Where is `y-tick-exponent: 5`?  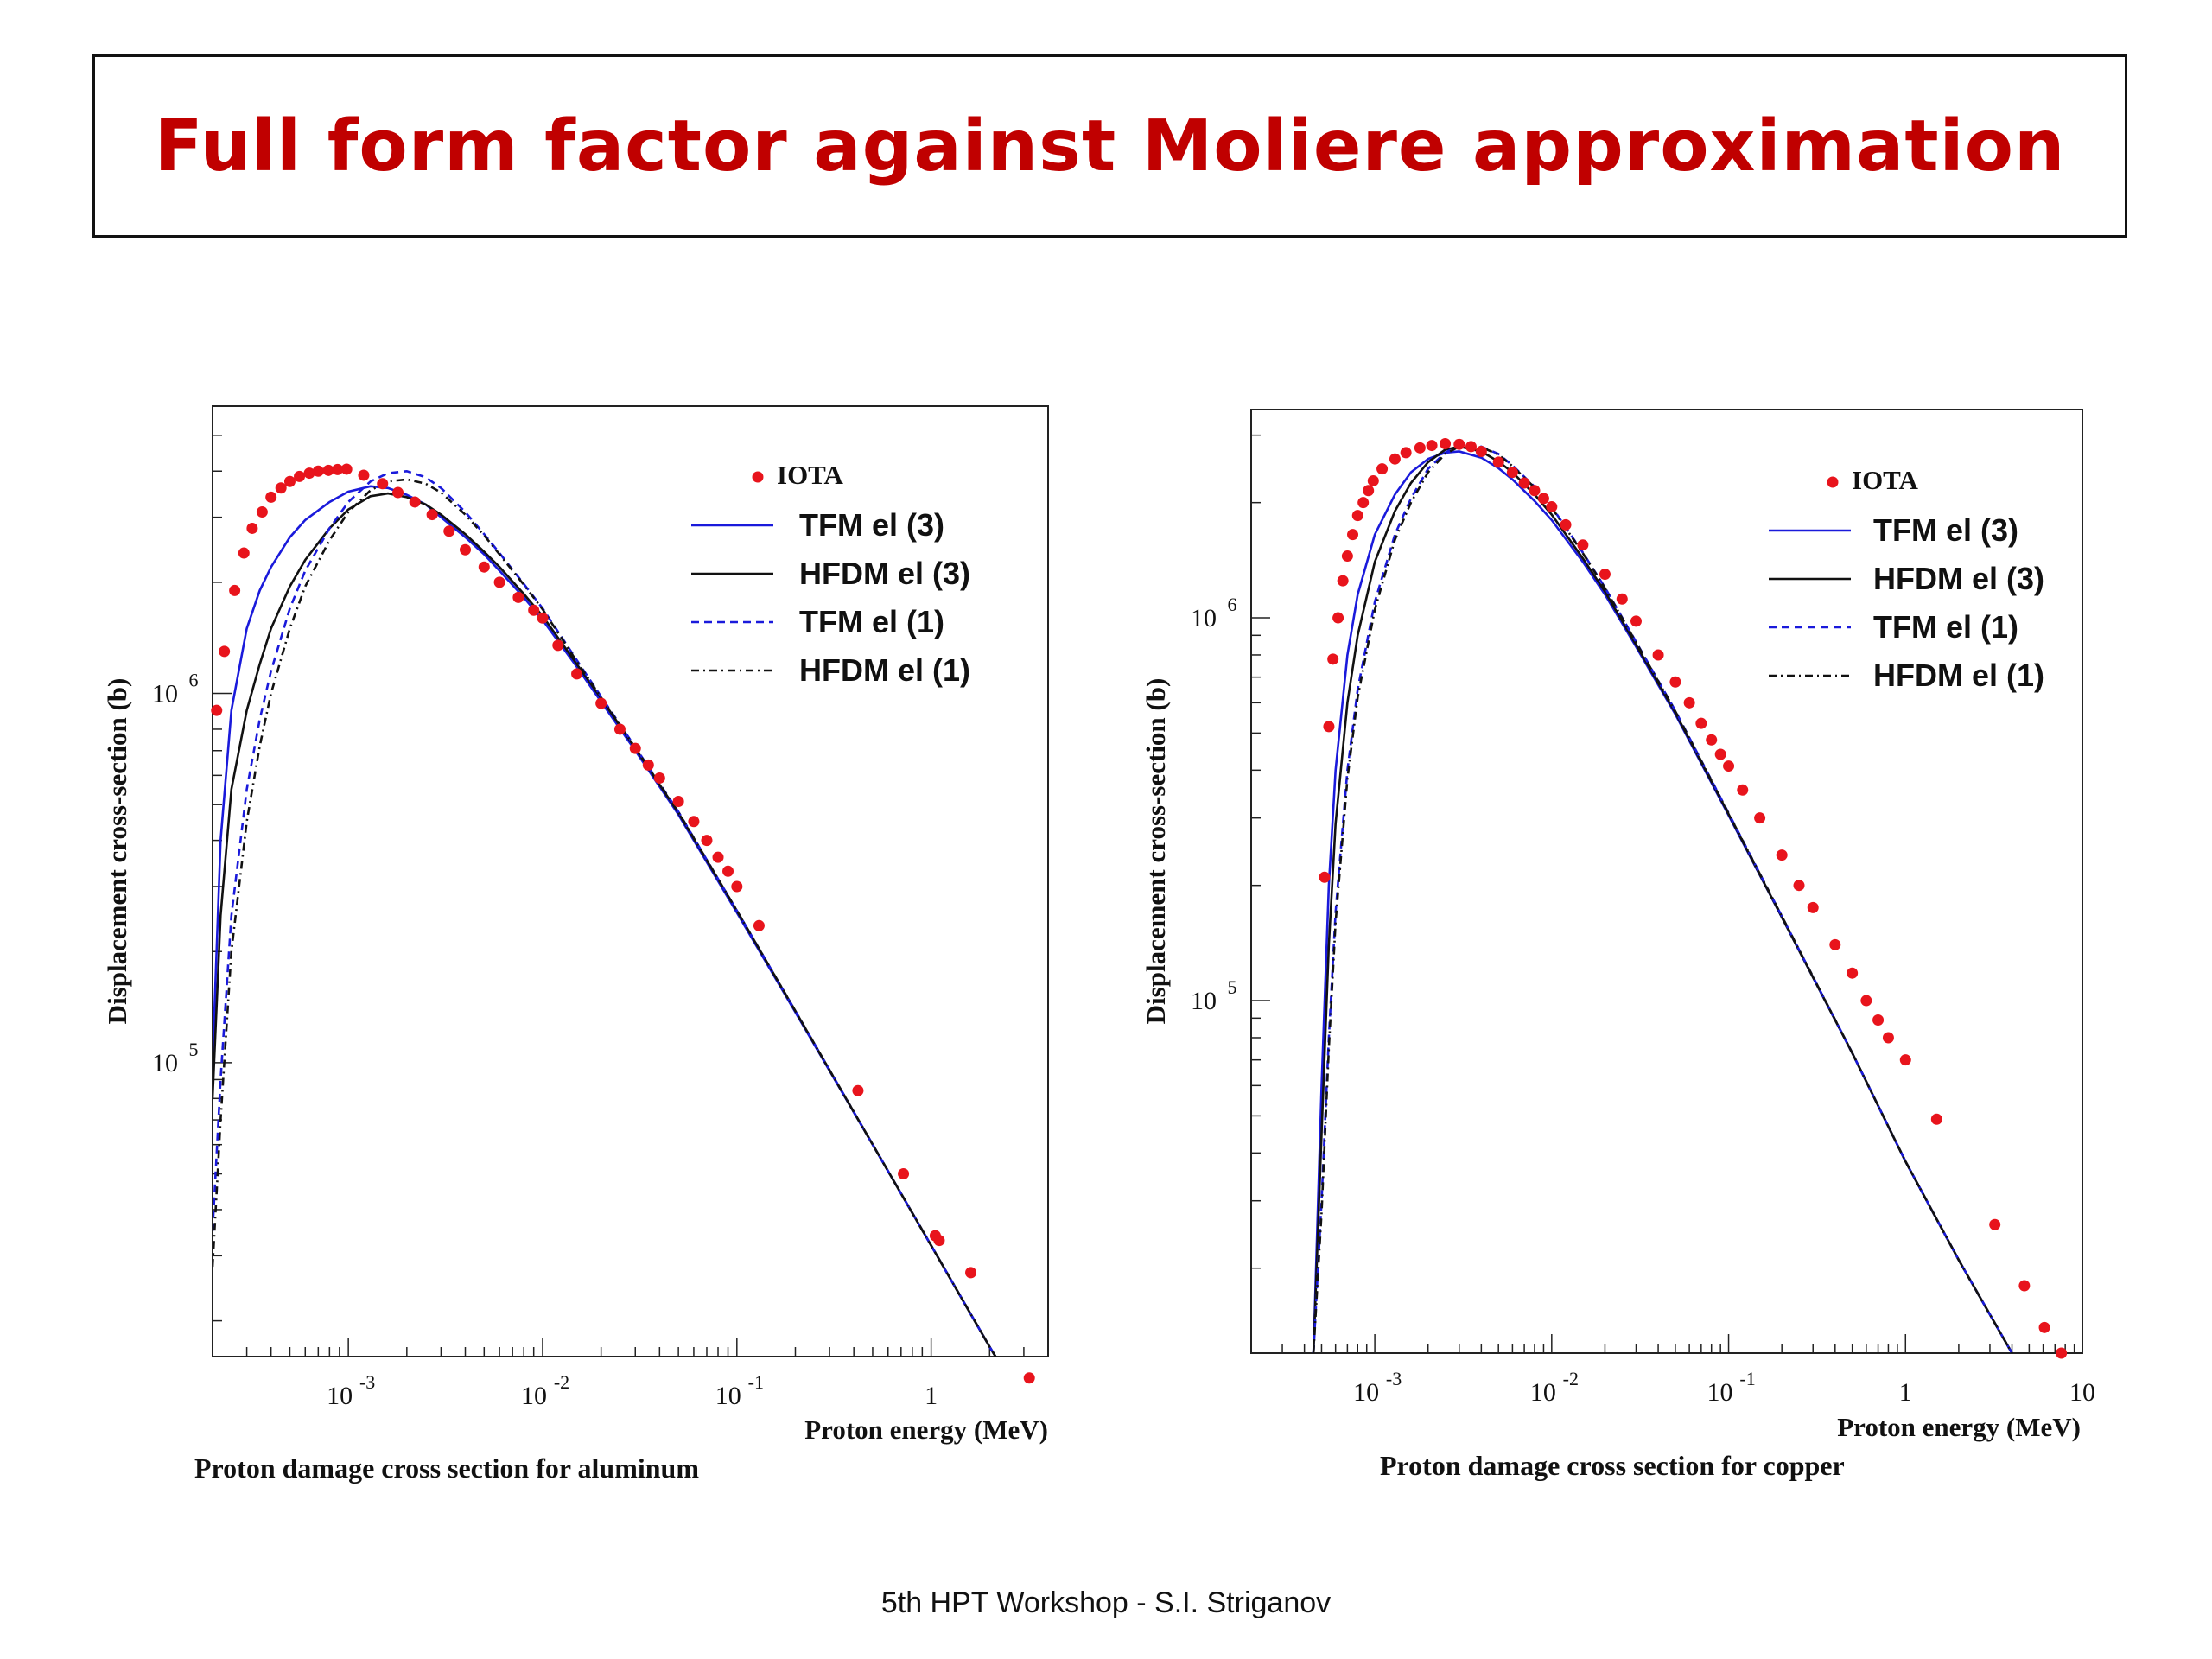
y-tick-exponent: 5 is located at coordinates (1232, 987).